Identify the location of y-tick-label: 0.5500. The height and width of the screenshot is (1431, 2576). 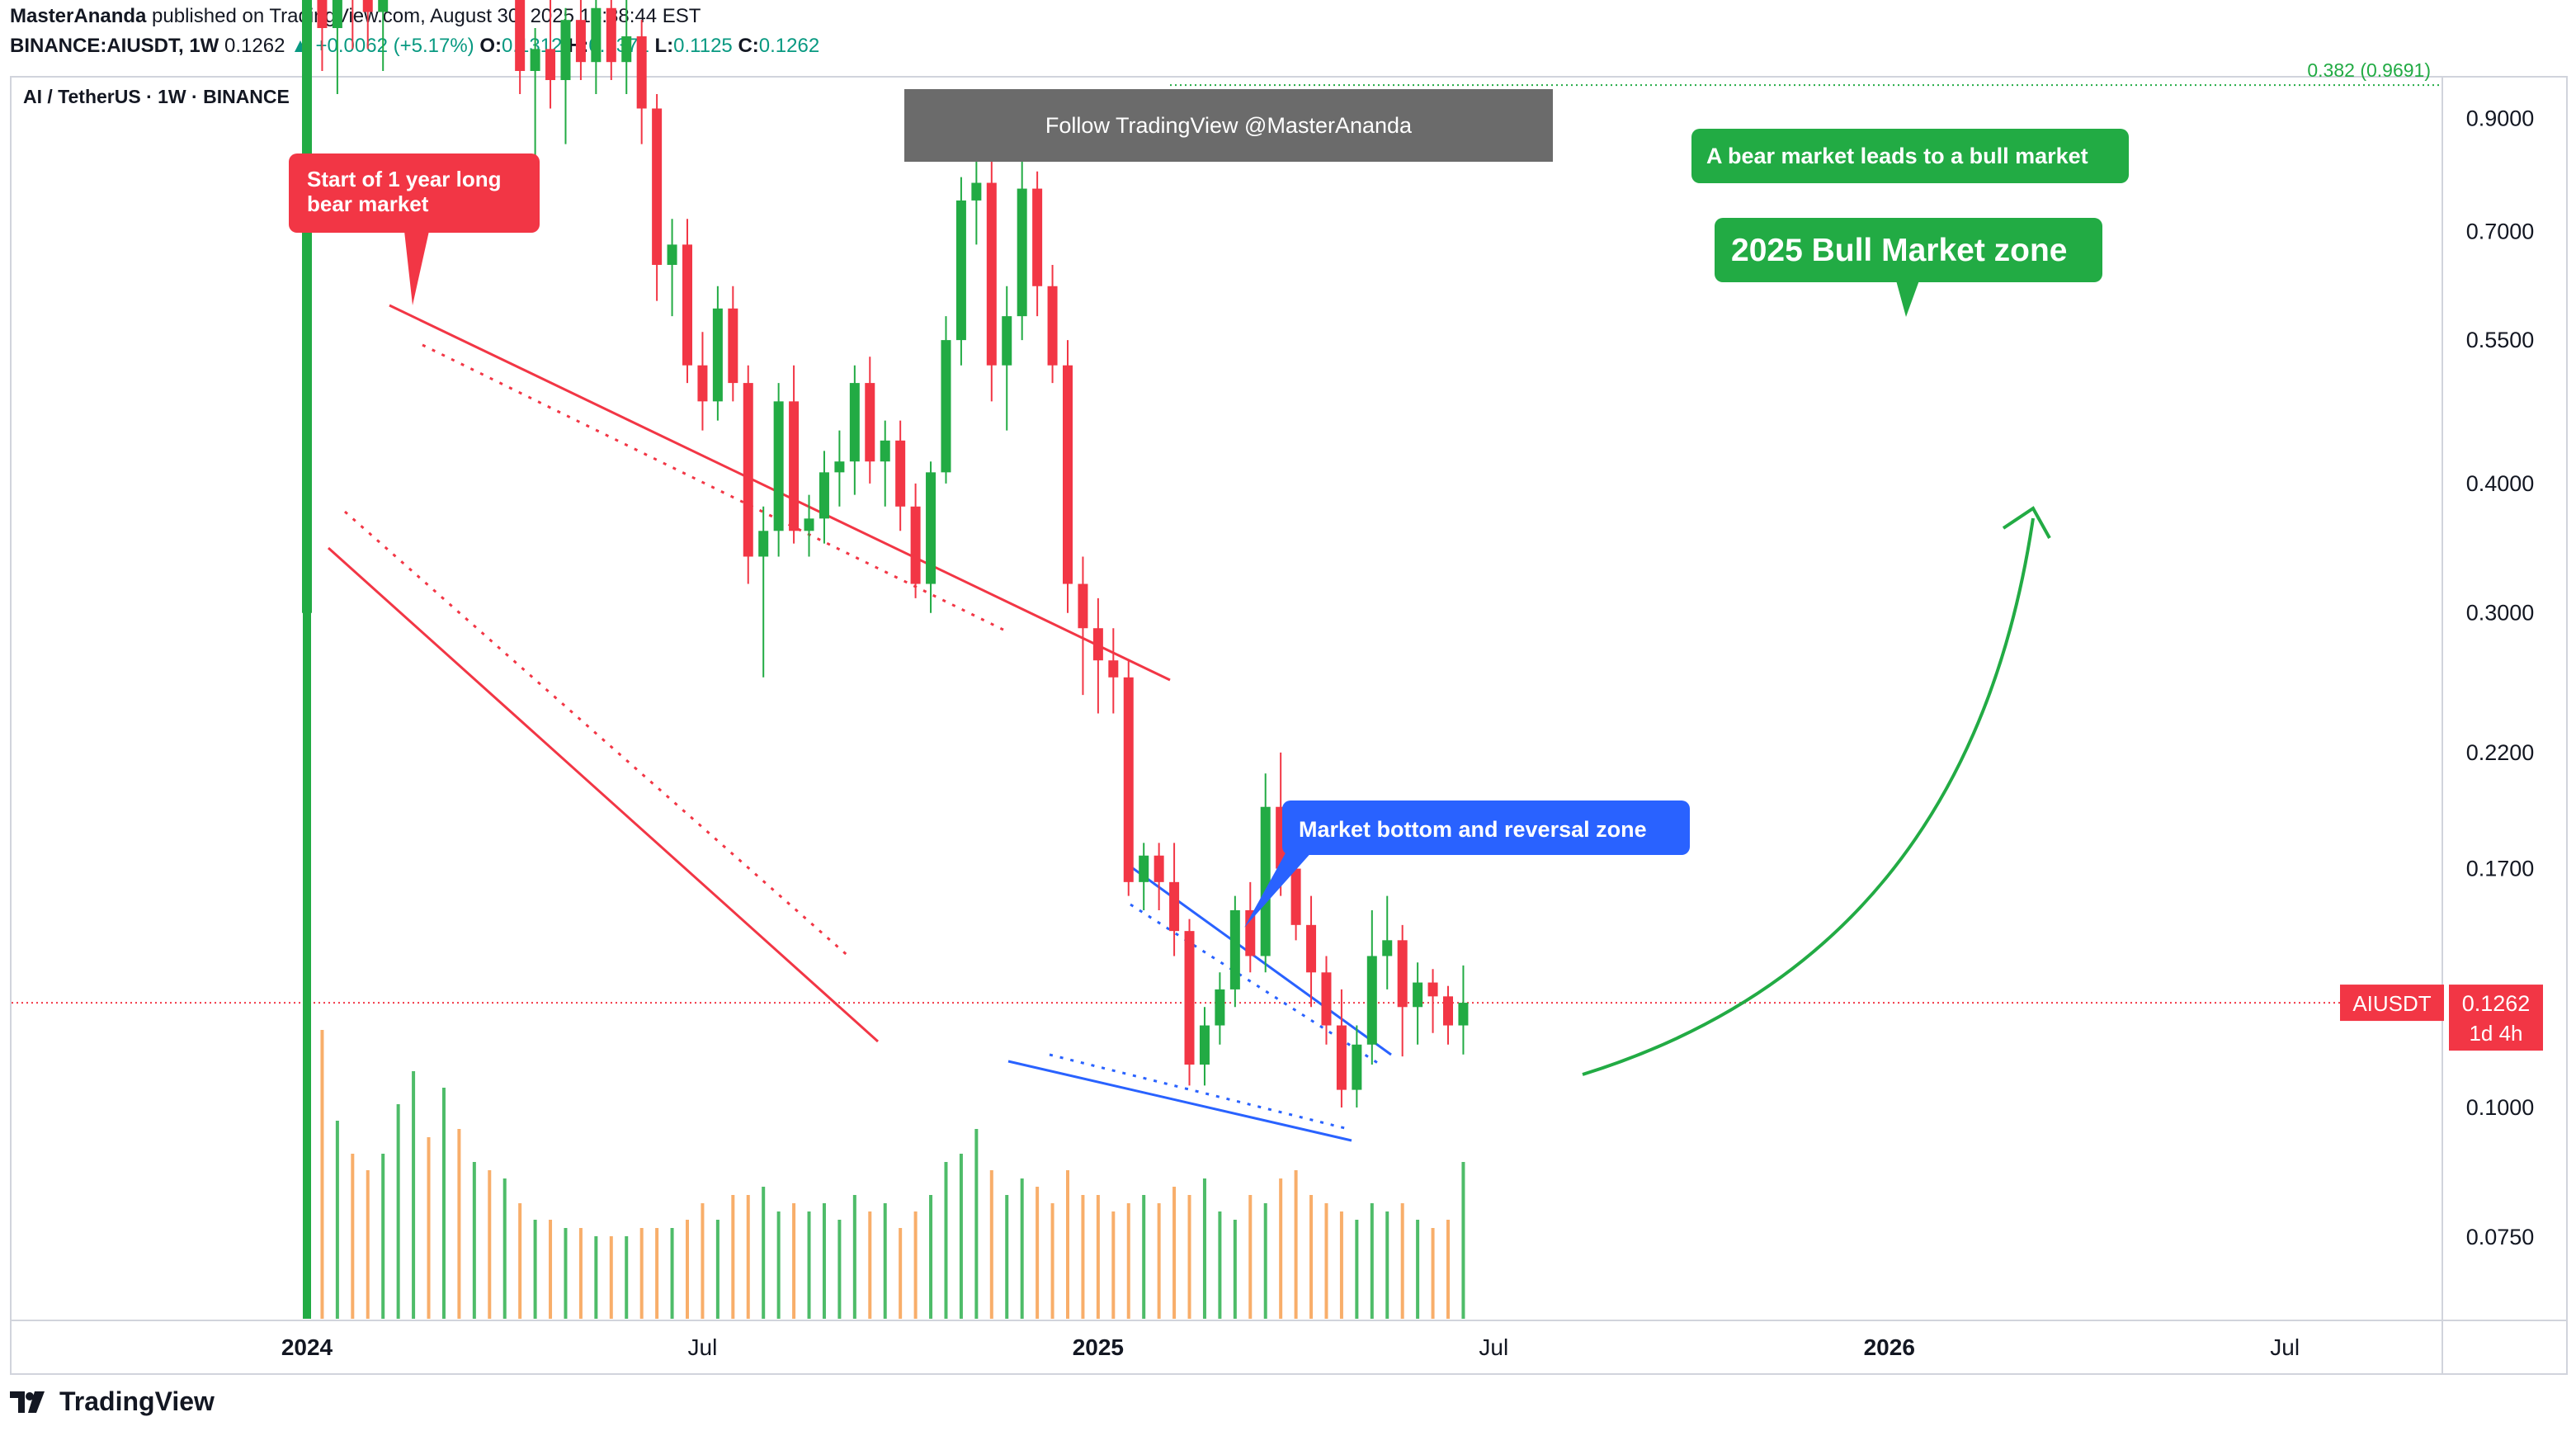
(2500, 340).